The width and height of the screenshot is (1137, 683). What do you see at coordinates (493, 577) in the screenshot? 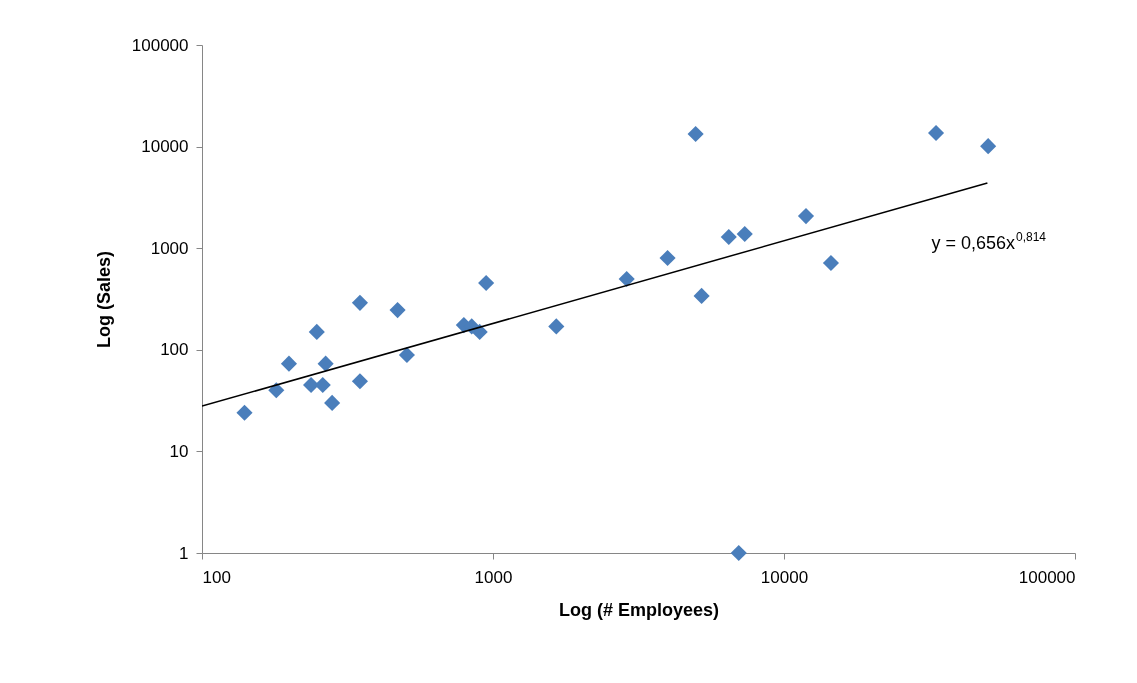
I see `x-tick-label: 1000` at bounding box center [493, 577].